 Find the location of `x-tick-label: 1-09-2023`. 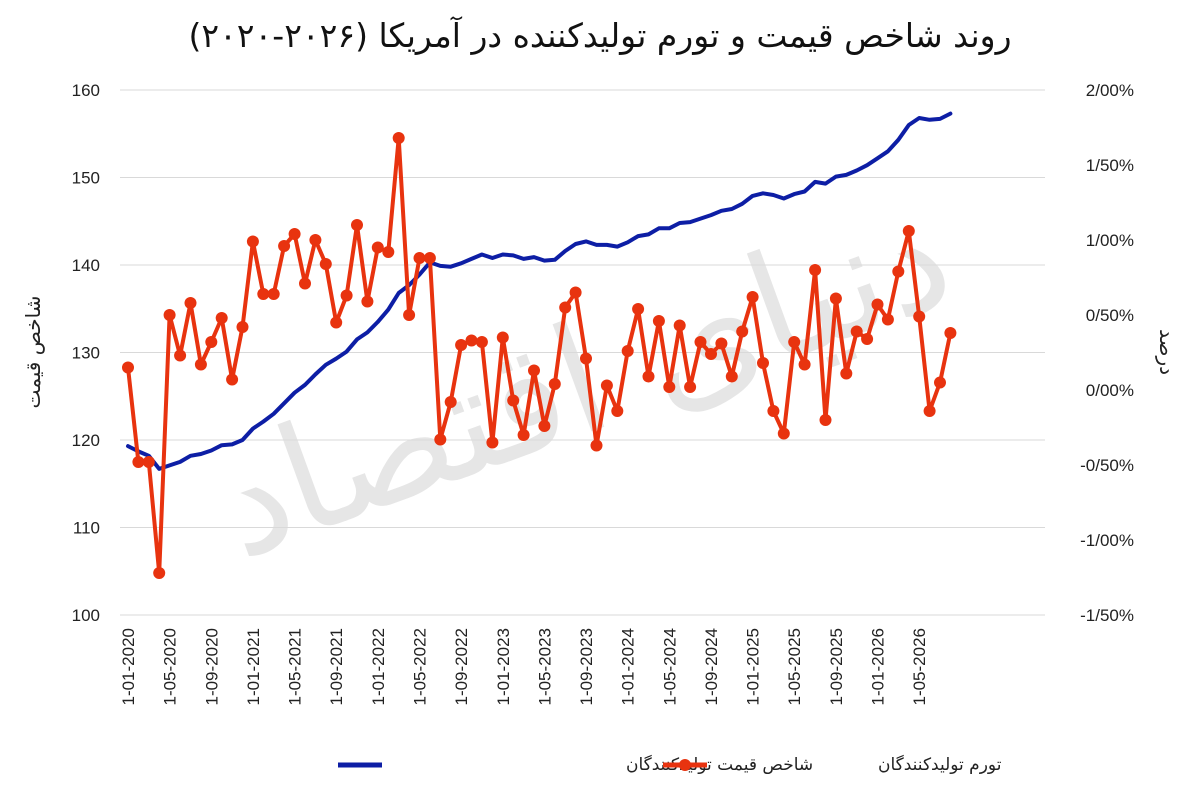

x-tick-label: 1-09-2023 is located at coordinates (586, 667).